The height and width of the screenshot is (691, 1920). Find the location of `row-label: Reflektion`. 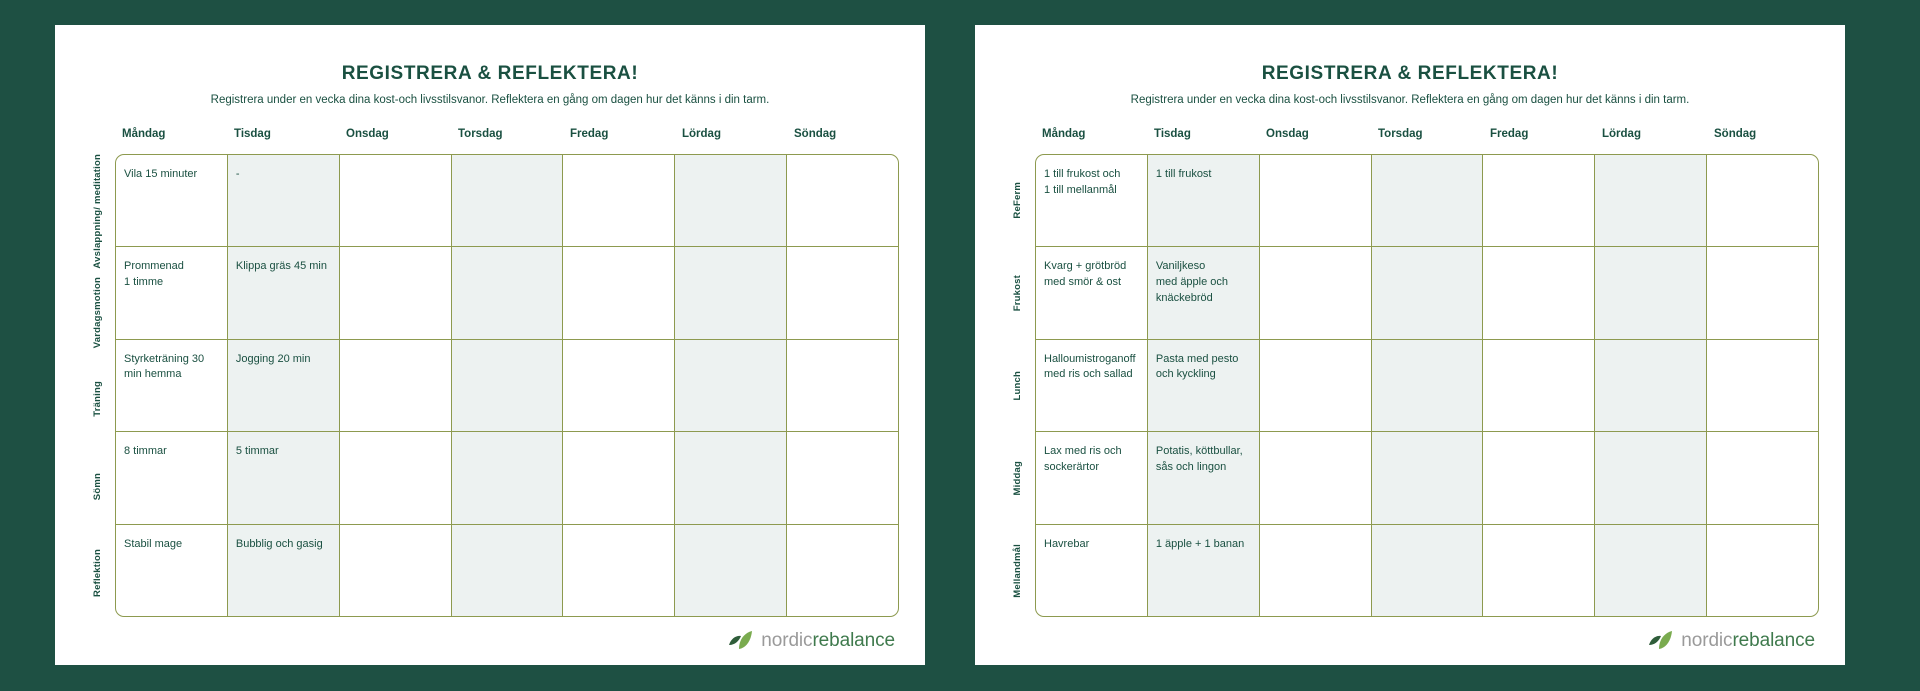

row-label: Reflektion is located at coordinates (98, 573).